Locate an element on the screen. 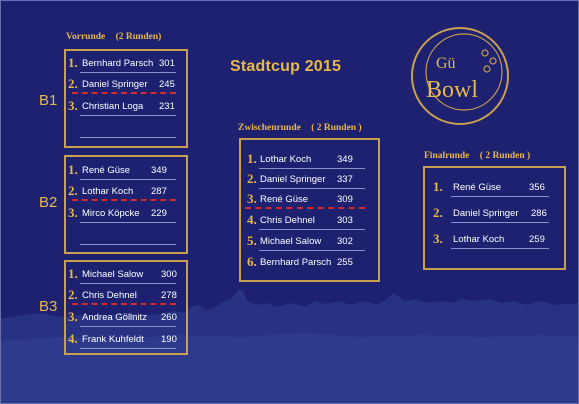 The width and height of the screenshot is (579, 404). table-row: 2. Daniel Springer 337 is located at coordinates (309, 179).